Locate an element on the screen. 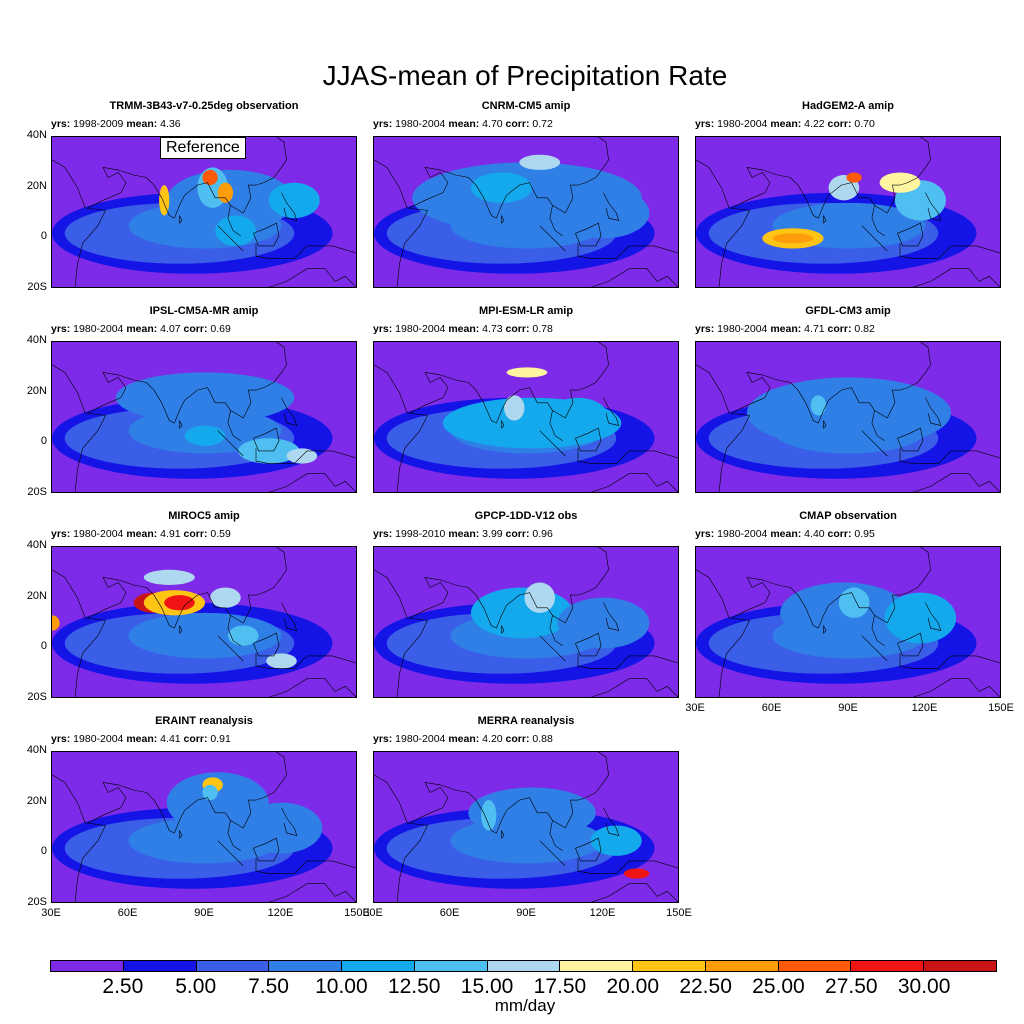 The width and height of the screenshot is (1024, 1024). panel-stats: yrs: 1980-2004 mean: 4.20 corr: 0.88 is located at coordinates (463, 739).